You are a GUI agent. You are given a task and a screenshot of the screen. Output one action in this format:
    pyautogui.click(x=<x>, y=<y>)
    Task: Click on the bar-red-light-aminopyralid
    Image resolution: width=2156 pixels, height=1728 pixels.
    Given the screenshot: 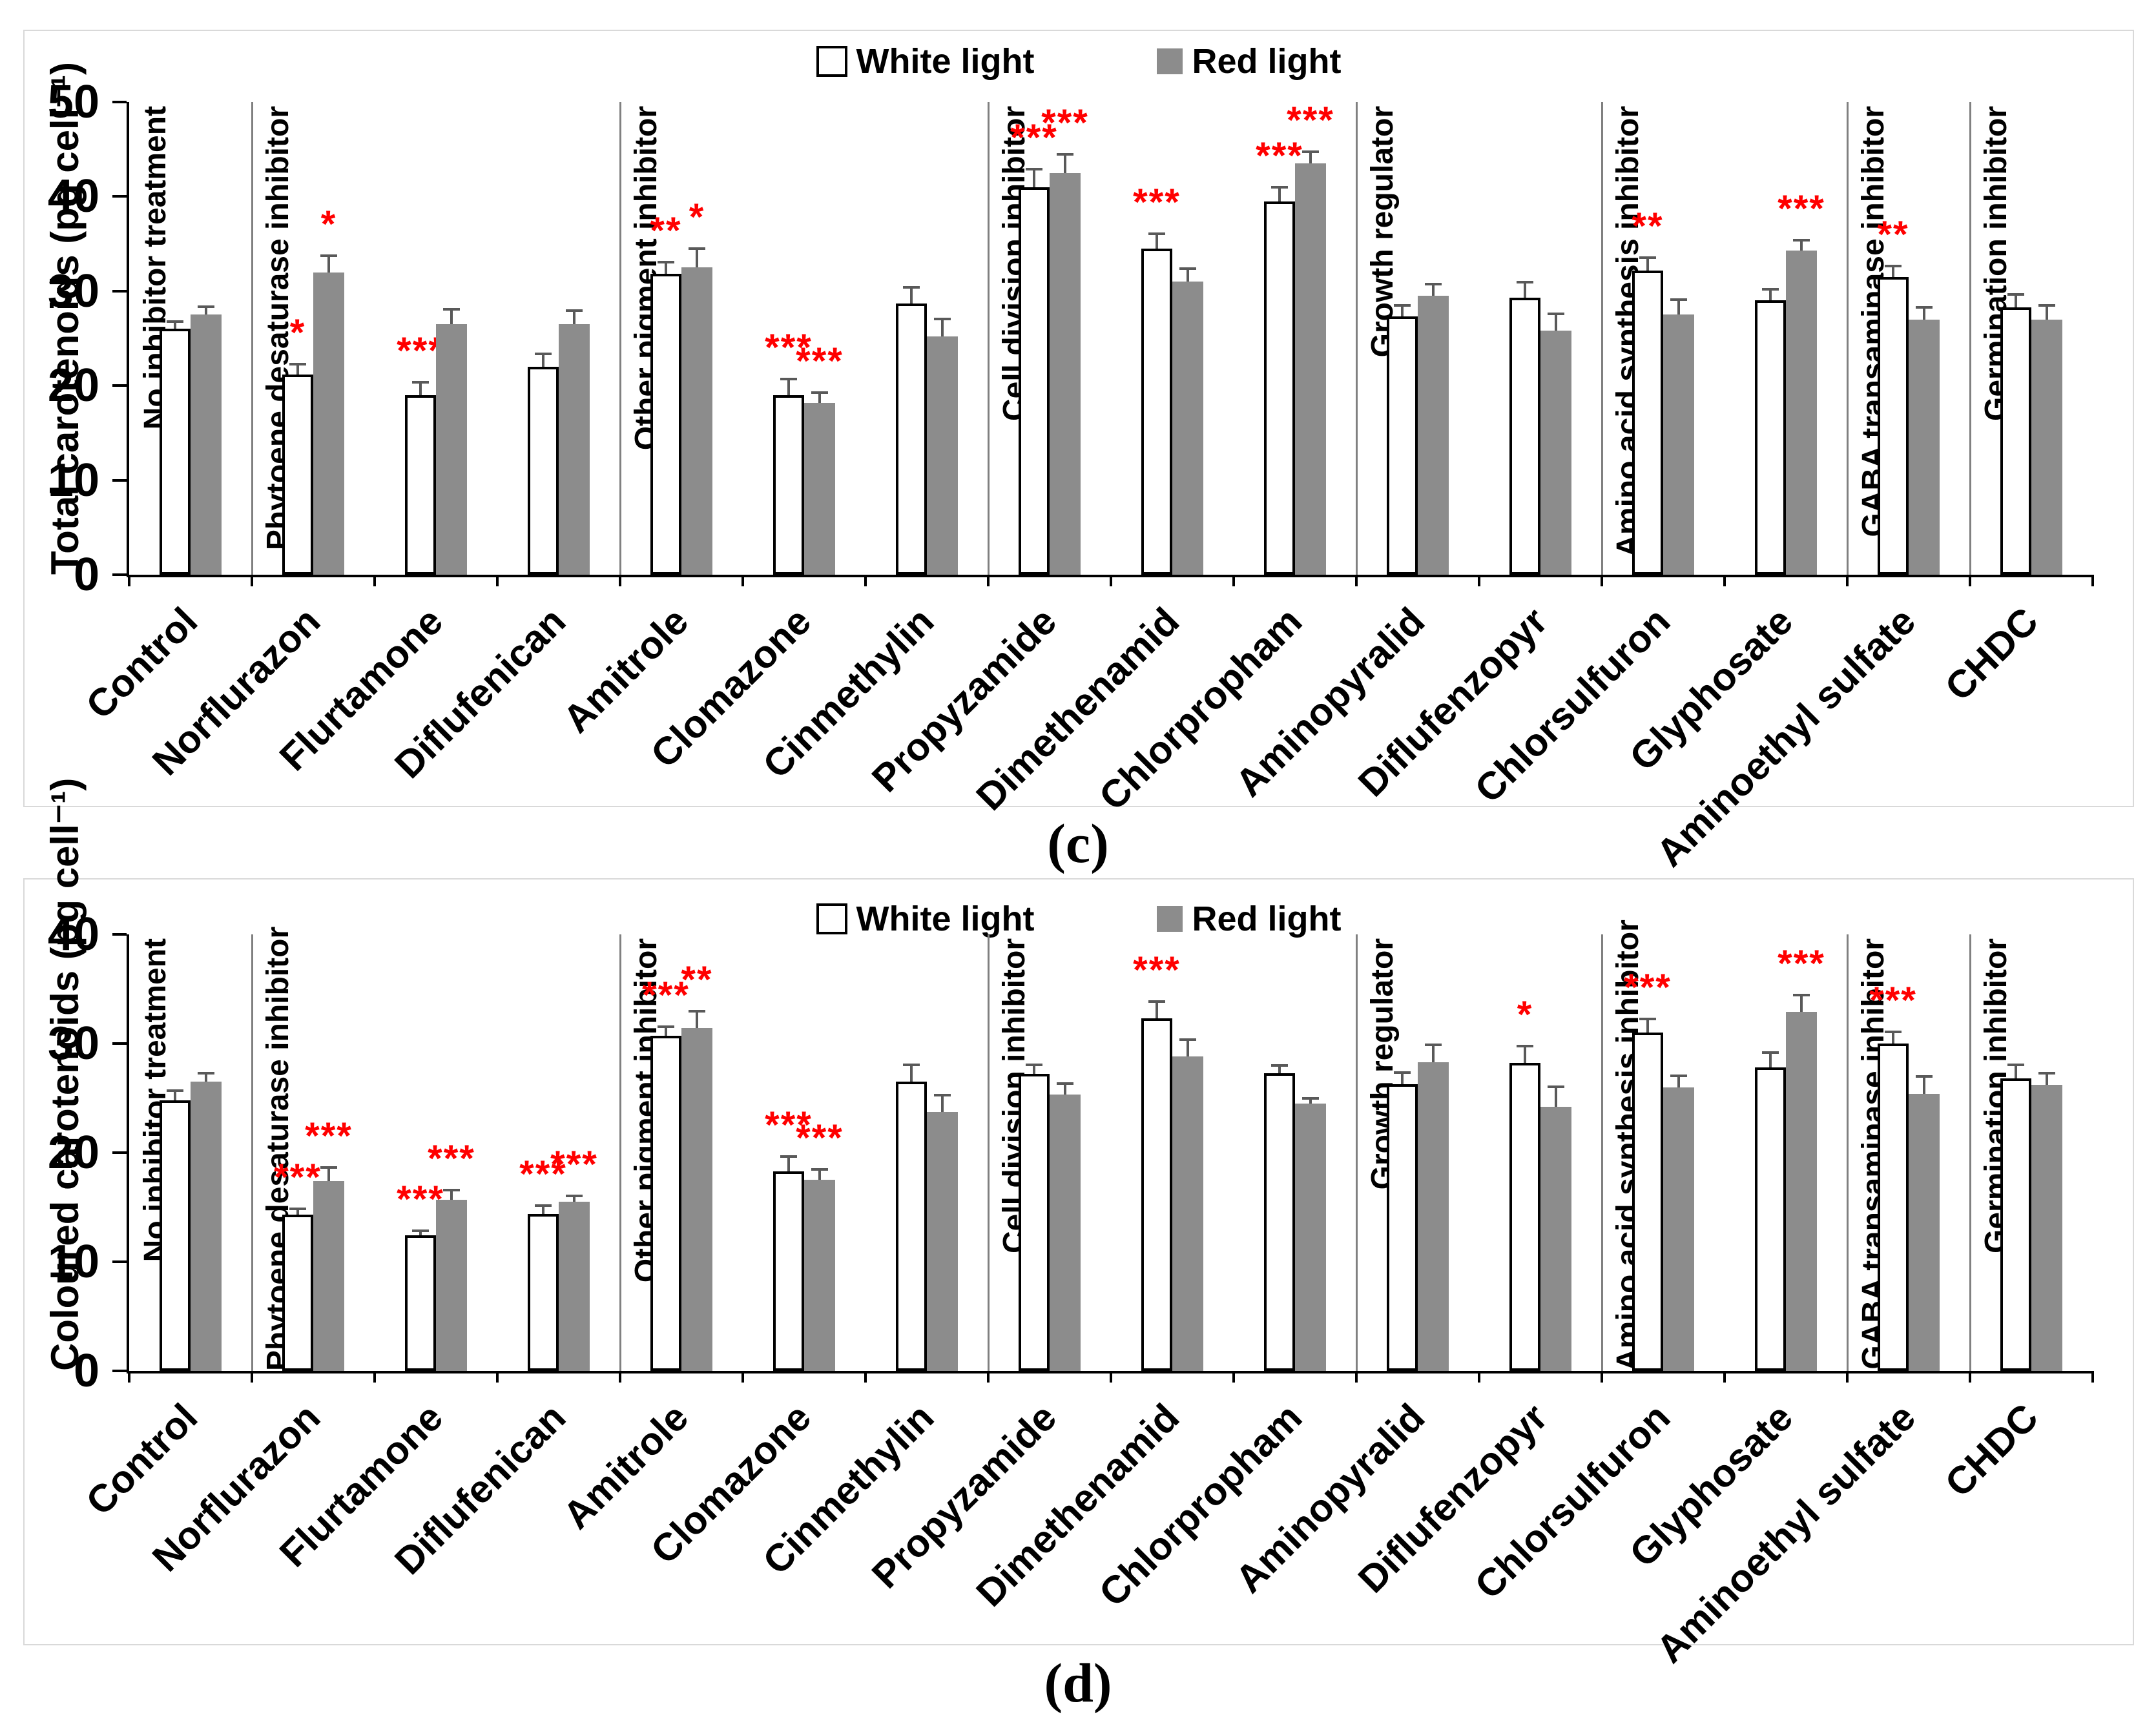 What is the action you would take?
    pyautogui.click(x=1433, y=435)
    